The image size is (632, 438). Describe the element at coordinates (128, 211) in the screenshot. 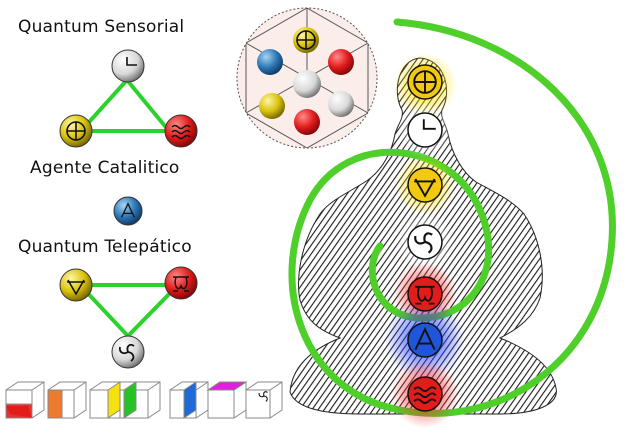

I see `catalitico-sphere` at that location.